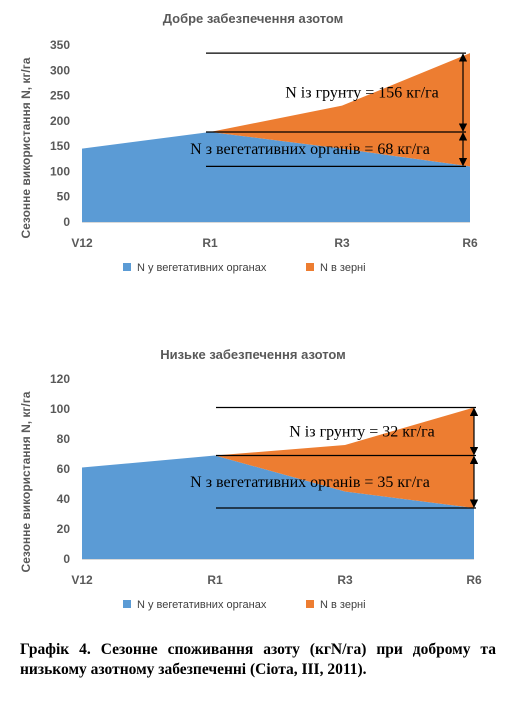  What do you see at coordinates (60, 121) in the screenshot?
I see `y-tick-label: 200` at bounding box center [60, 121].